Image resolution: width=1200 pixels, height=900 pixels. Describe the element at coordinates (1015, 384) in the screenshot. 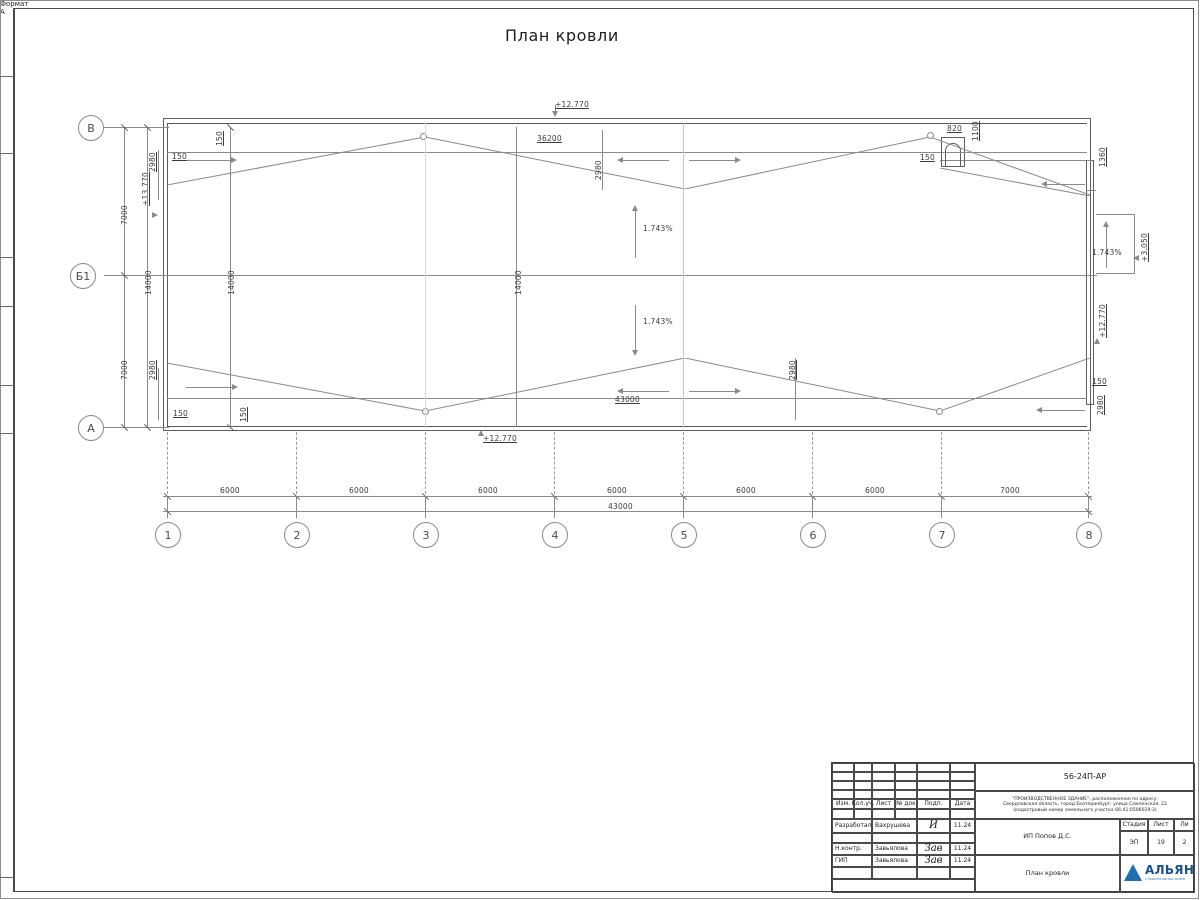

I see `fold-bottom-right-end` at that location.